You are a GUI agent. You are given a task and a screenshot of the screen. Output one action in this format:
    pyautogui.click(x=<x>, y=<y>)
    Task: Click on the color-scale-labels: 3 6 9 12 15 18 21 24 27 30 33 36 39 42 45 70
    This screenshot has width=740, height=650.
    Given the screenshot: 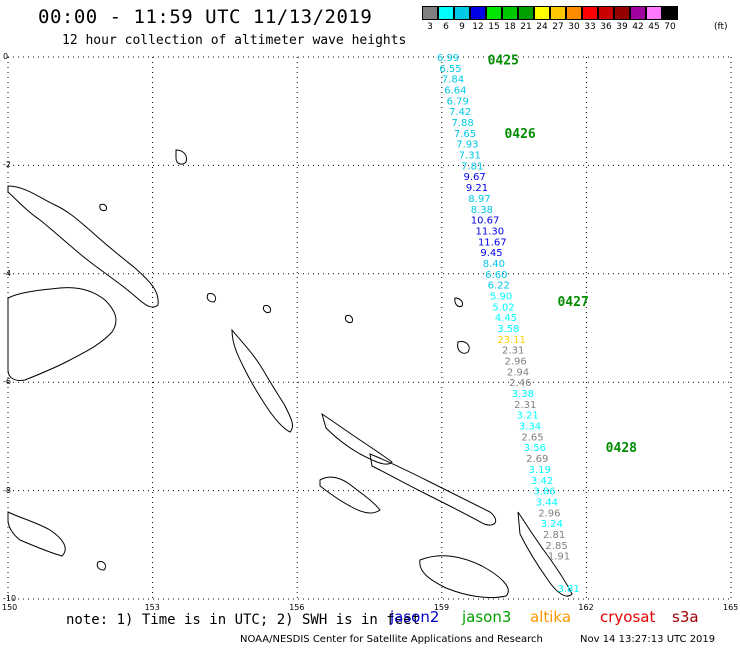 What is the action you would take?
    pyautogui.click(x=550, y=27)
    